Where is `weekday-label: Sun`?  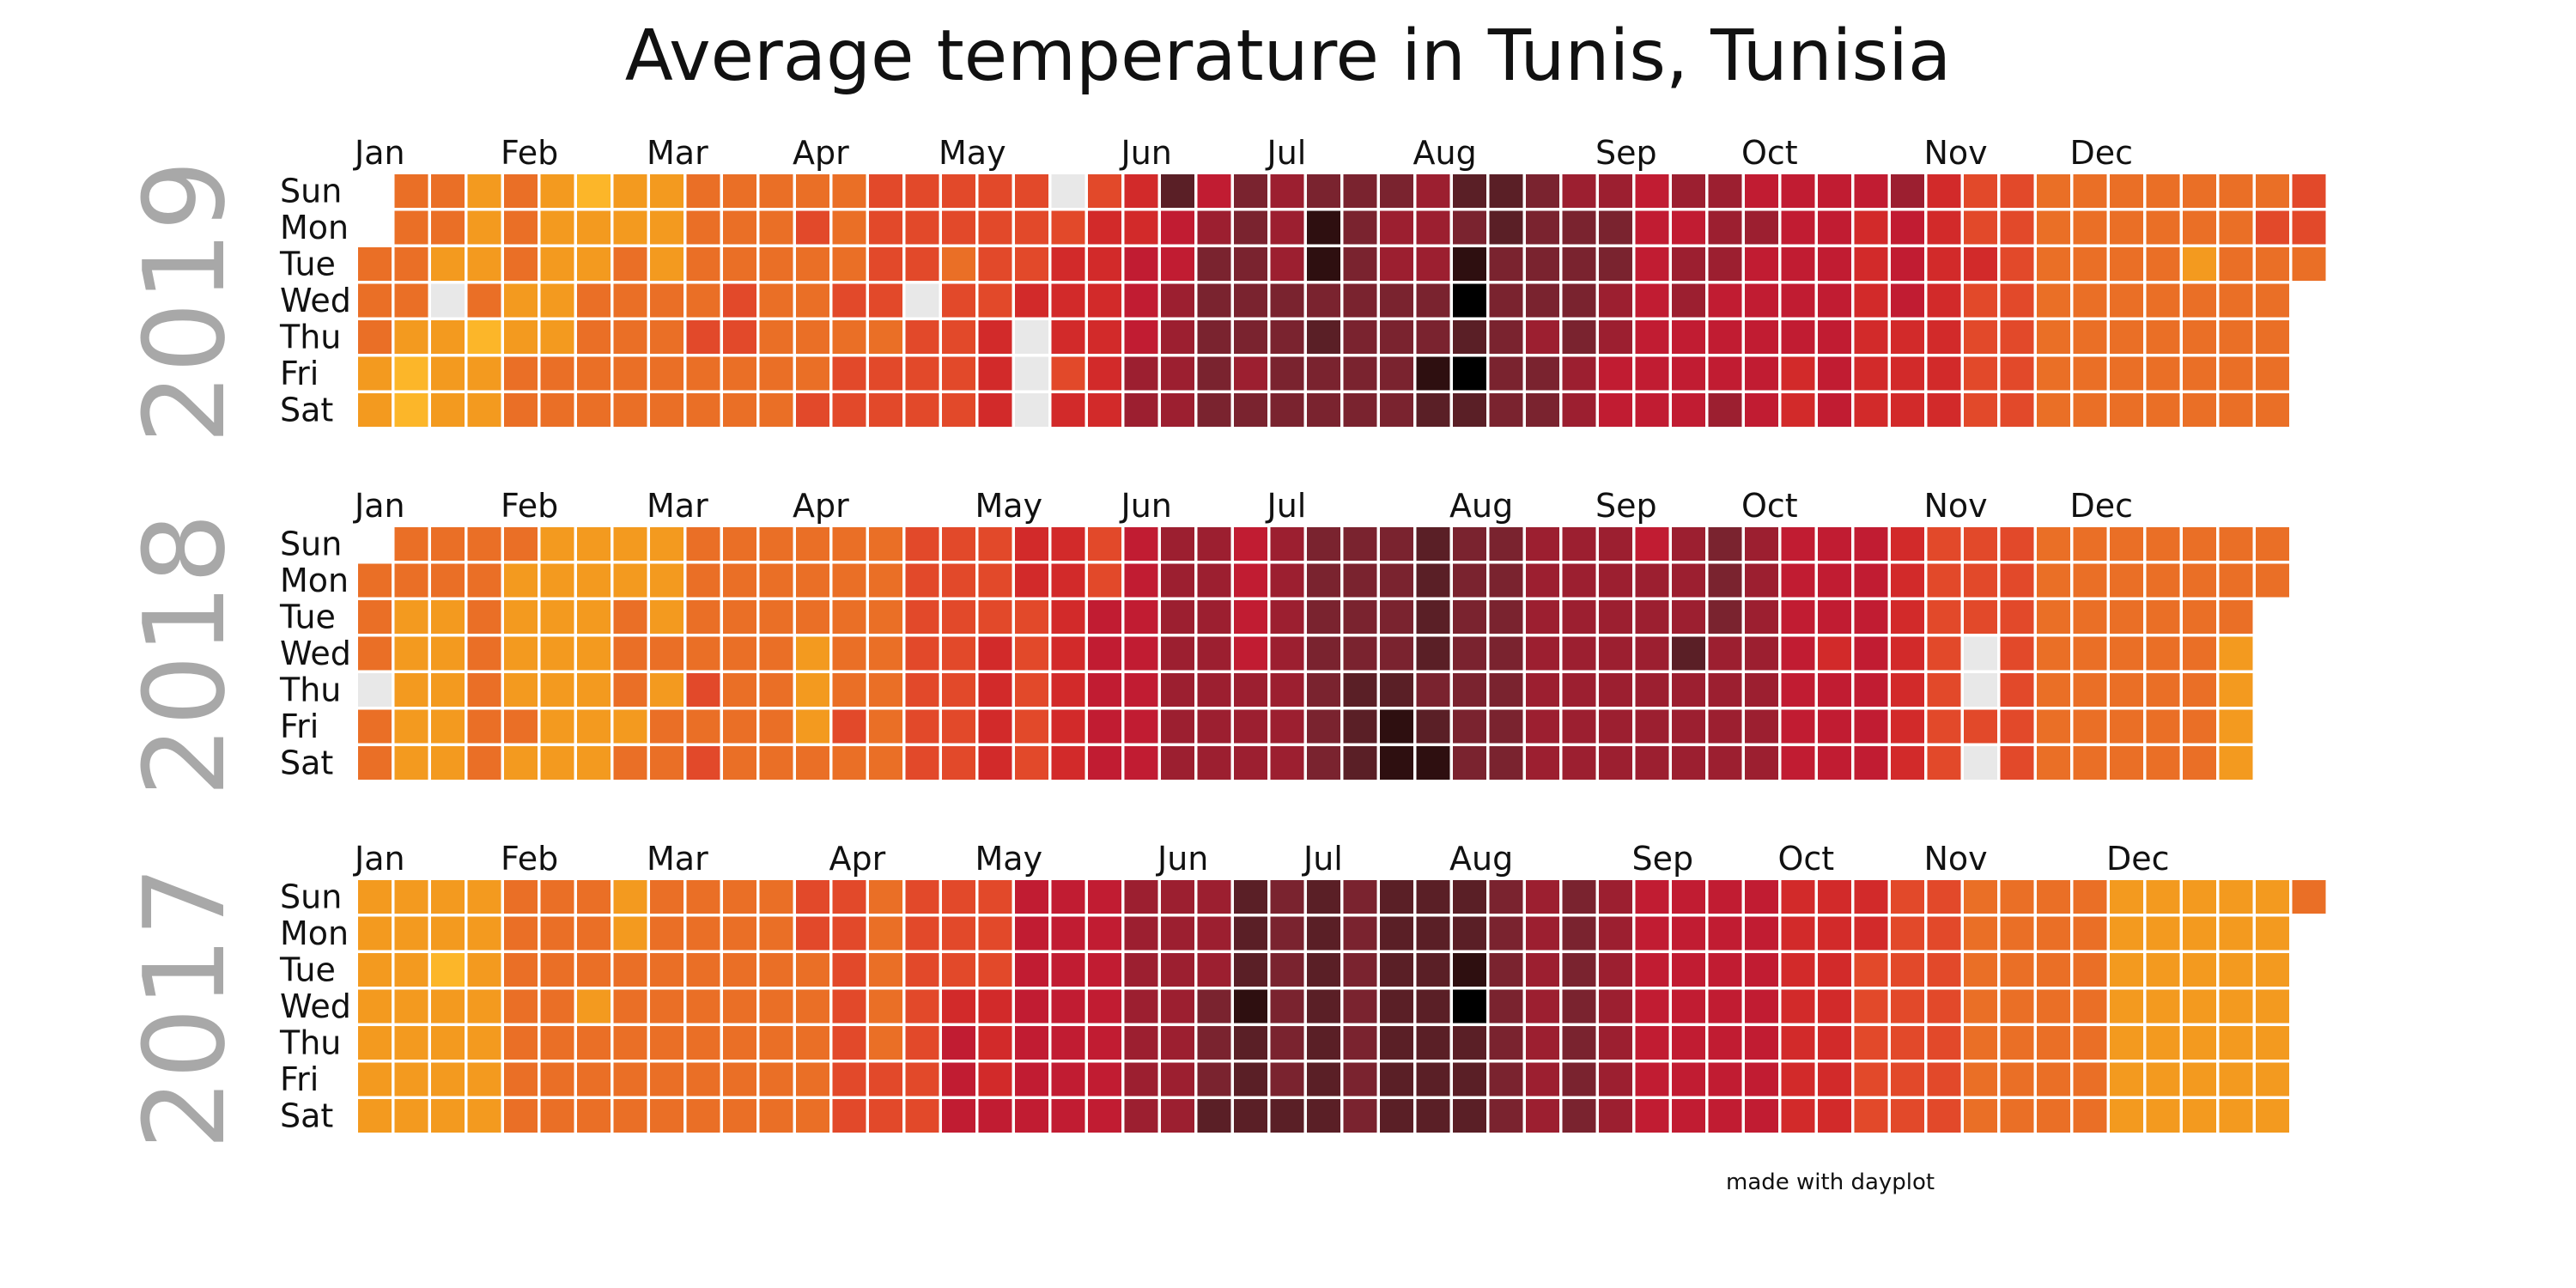
weekday-label: Sun is located at coordinates (311, 191).